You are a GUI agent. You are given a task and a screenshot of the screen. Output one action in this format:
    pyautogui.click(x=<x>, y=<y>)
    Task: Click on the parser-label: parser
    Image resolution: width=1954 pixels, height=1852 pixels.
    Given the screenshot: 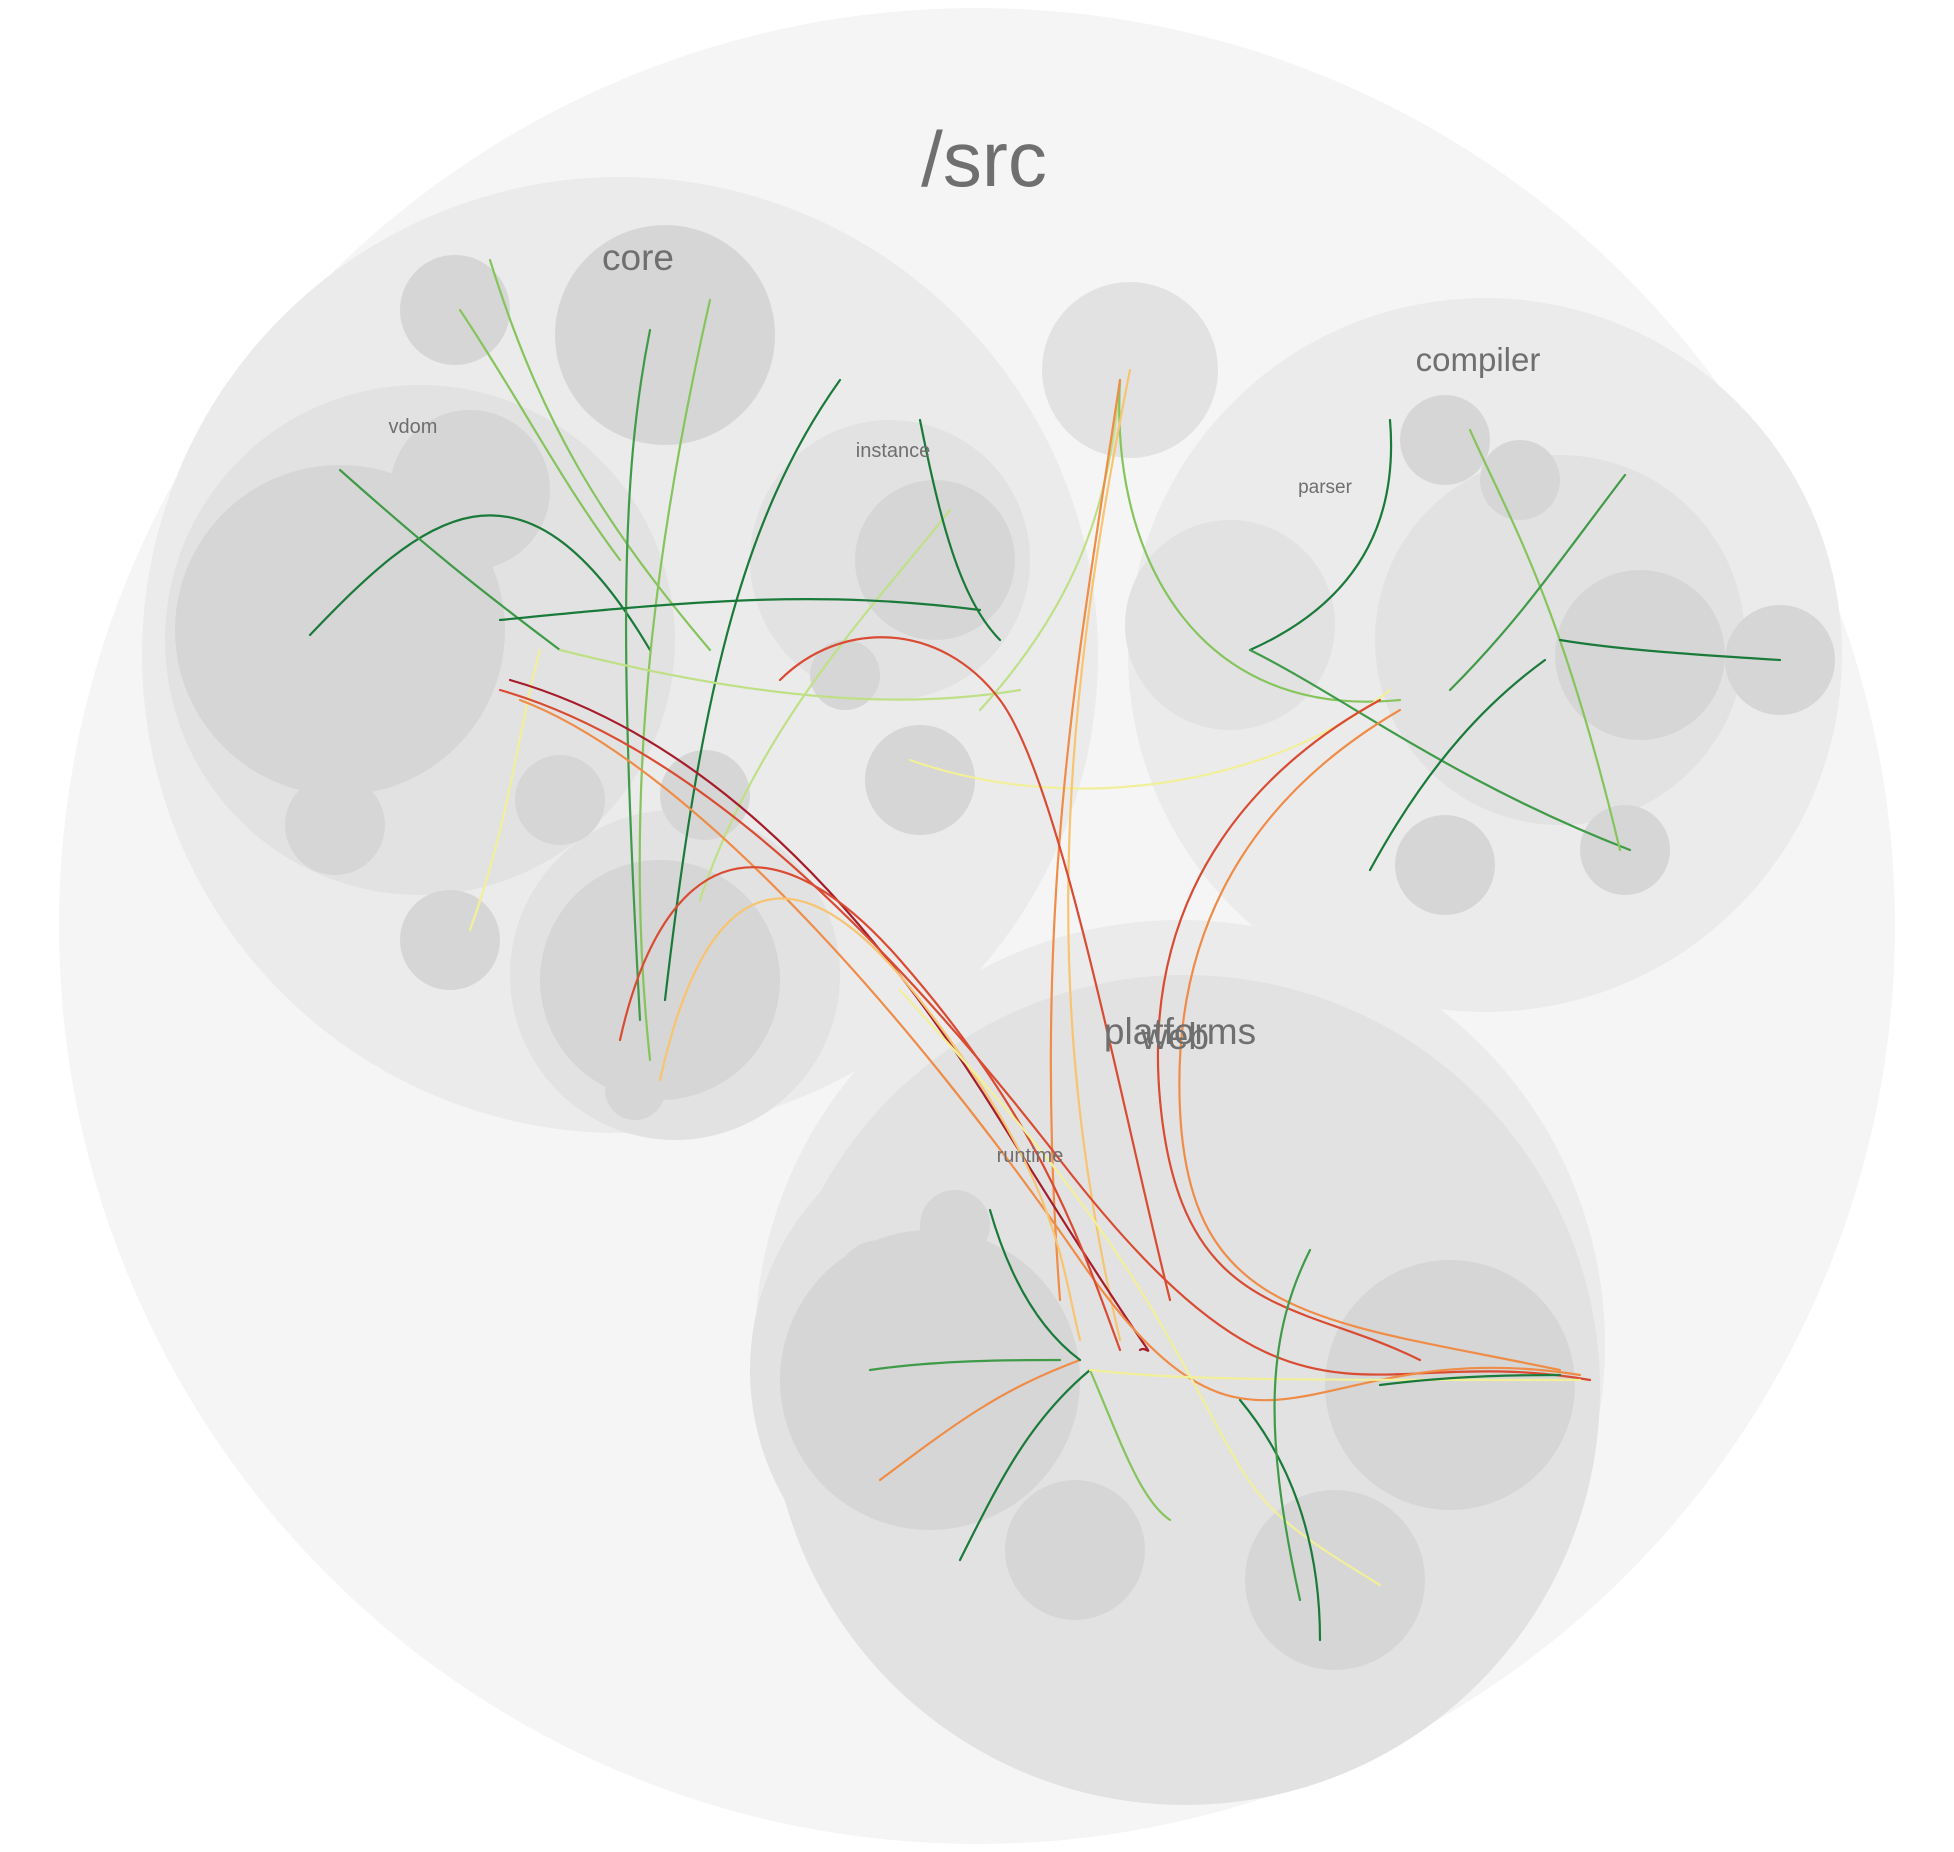 What is the action you would take?
    pyautogui.click(x=1325, y=487)
    